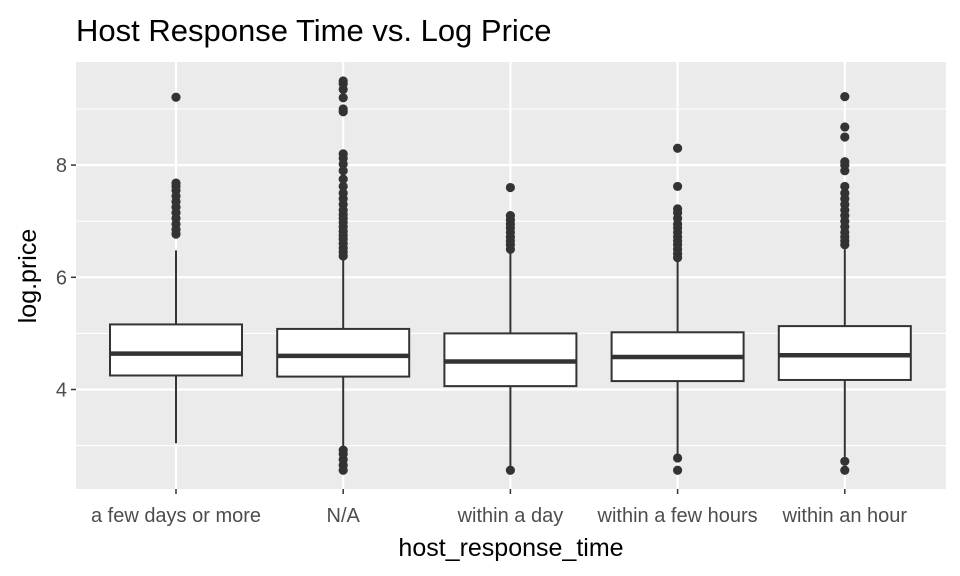 This screenshot has width=960, height=576. I want to click on x-tick-label: within an hour, so click(845, 516).